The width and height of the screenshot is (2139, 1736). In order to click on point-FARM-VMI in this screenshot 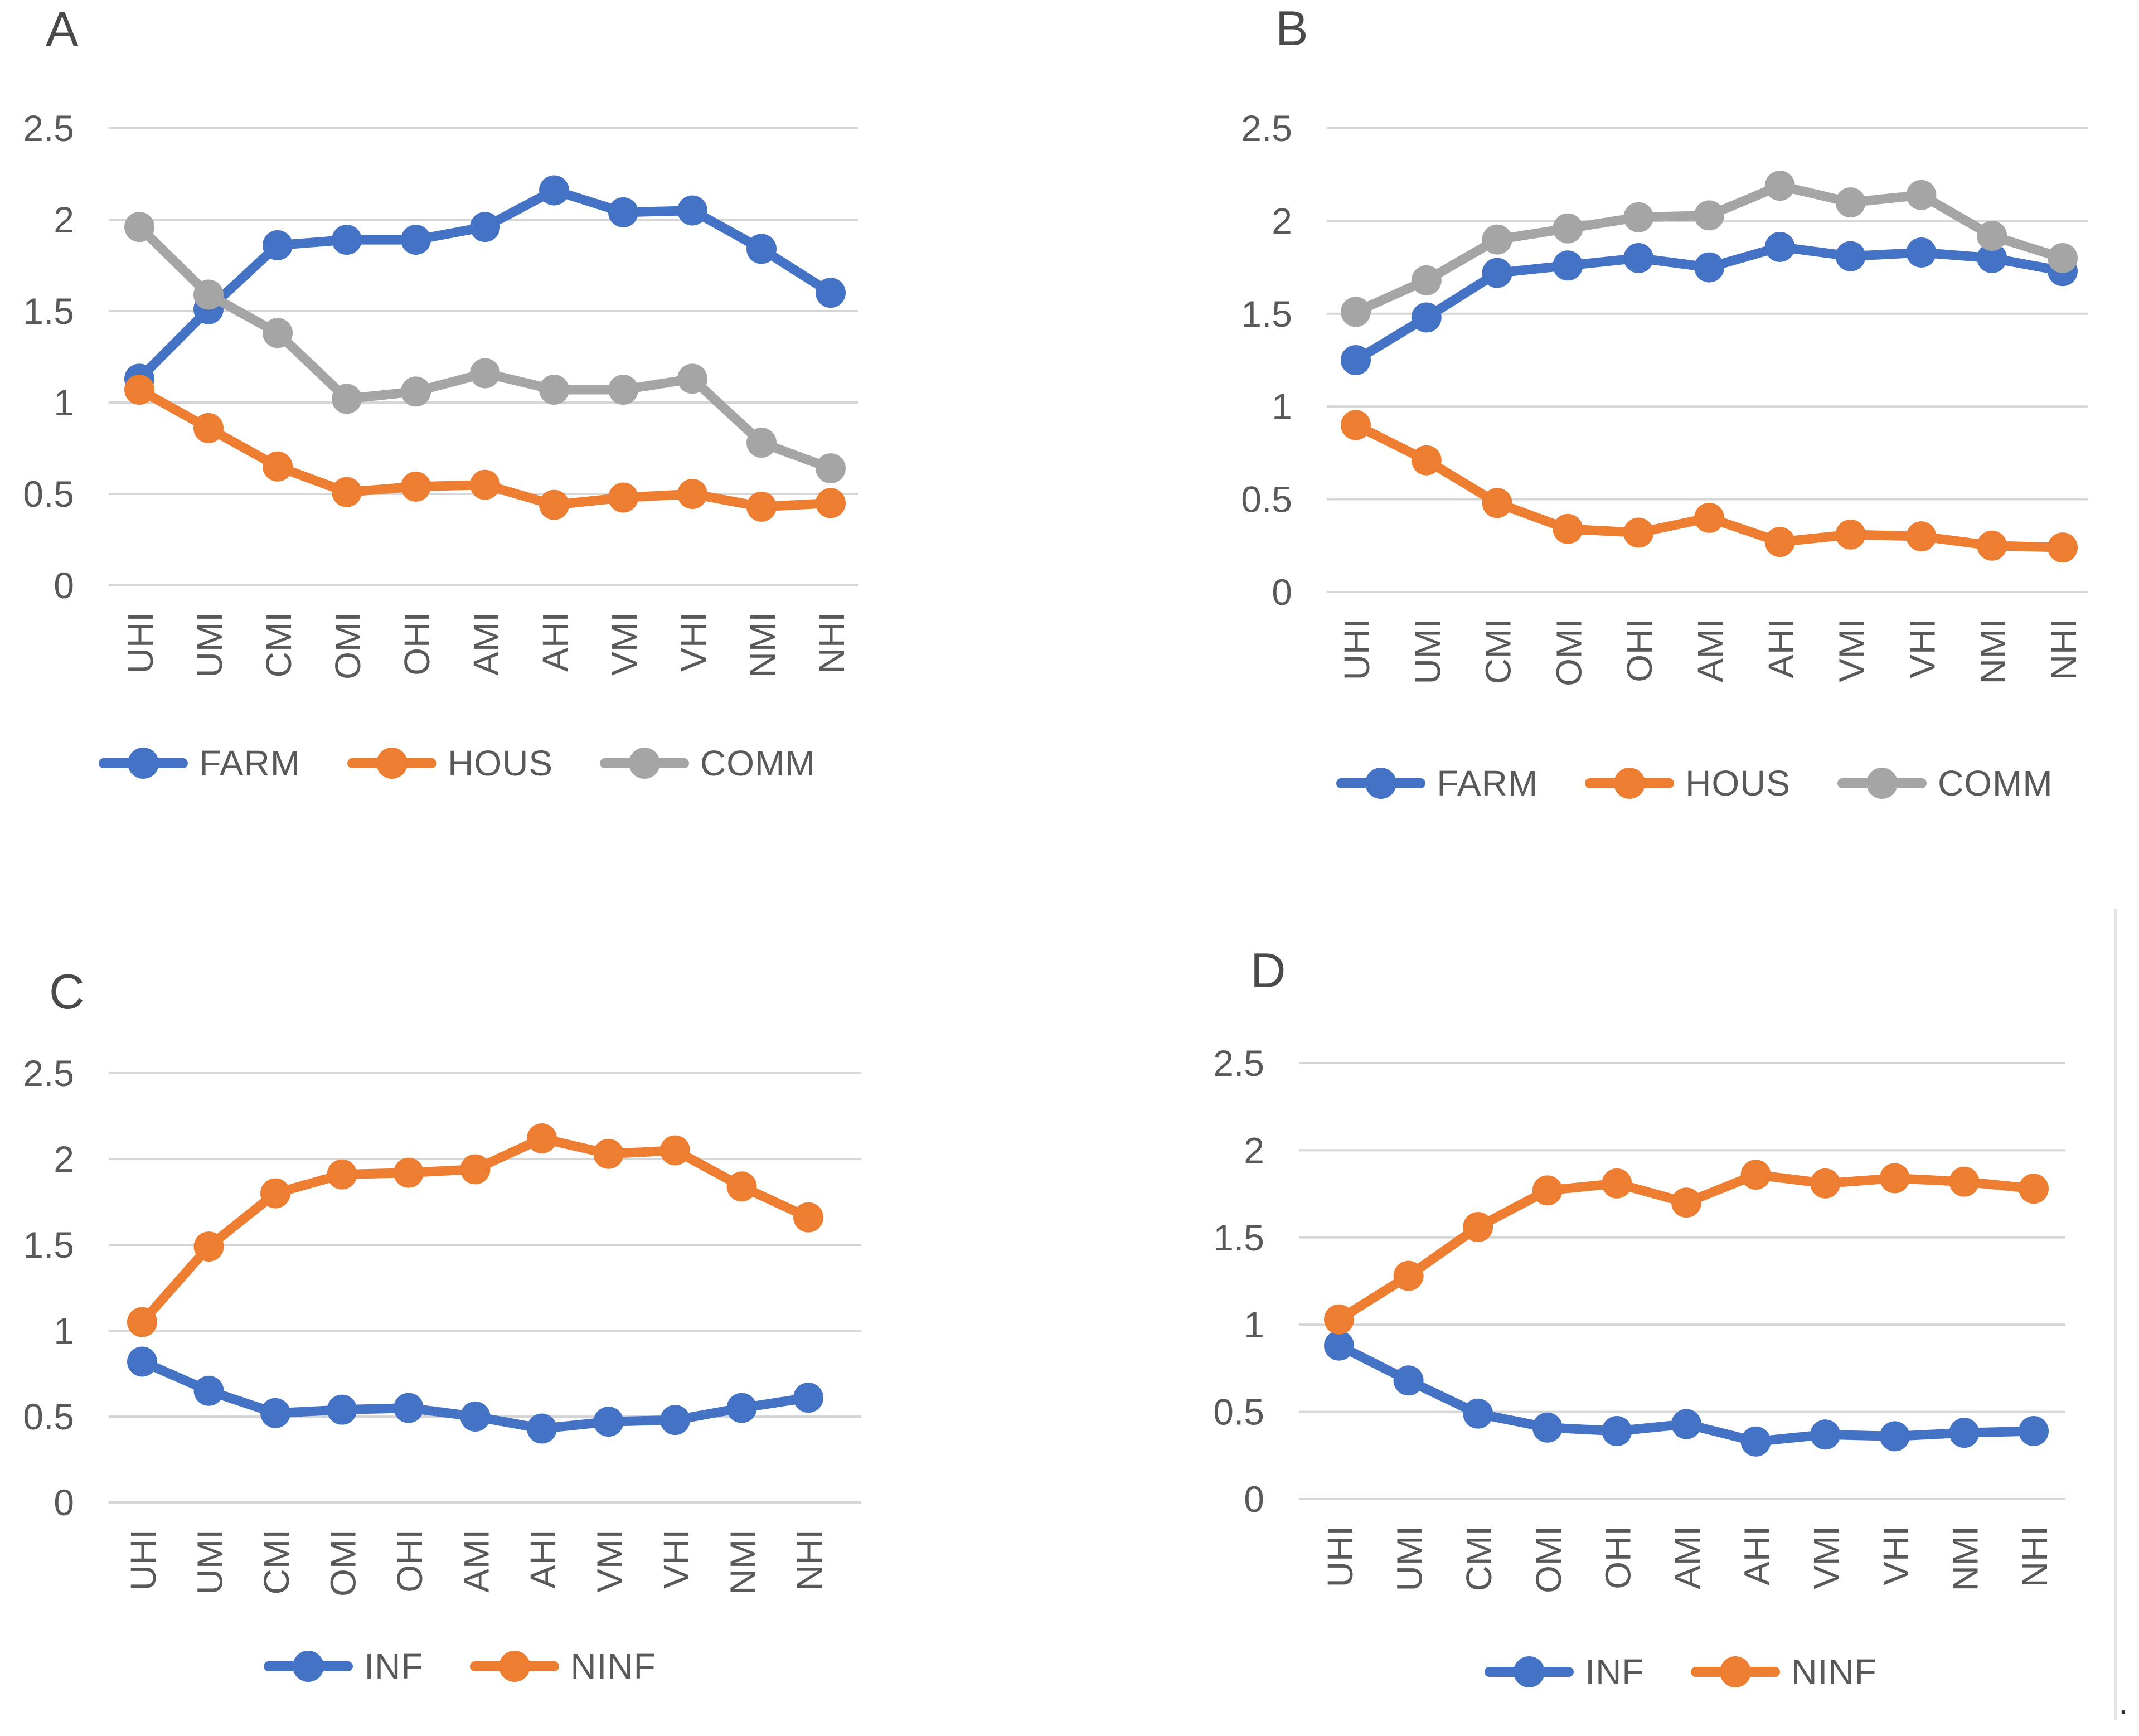, I will do `click(1850, 256)`.